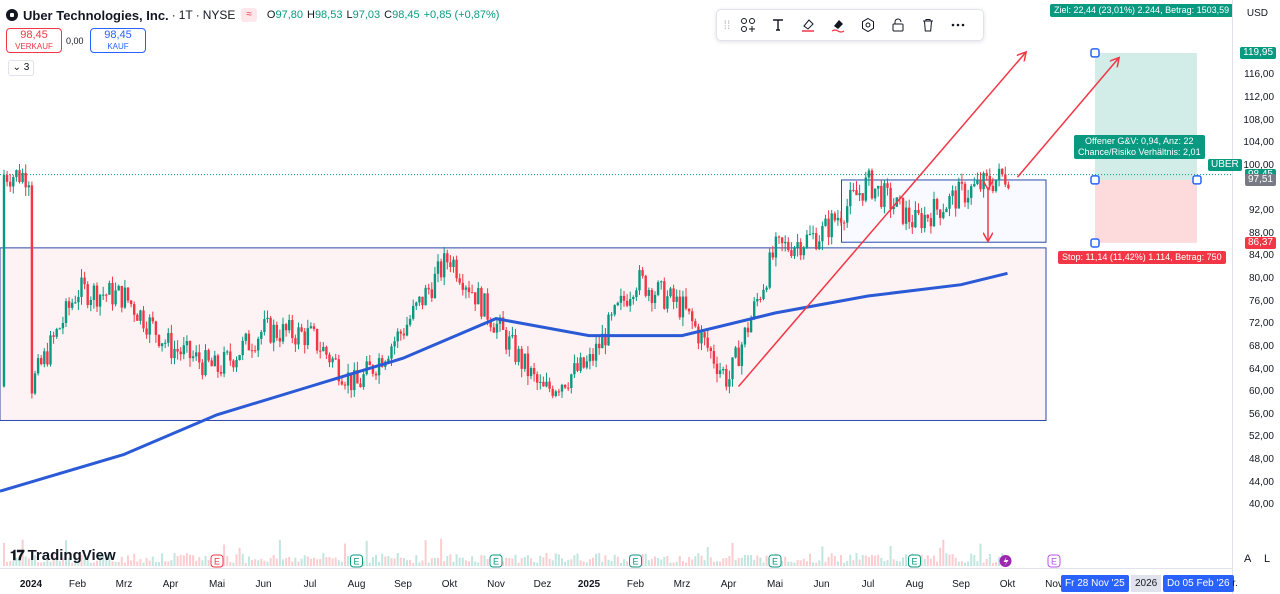 This screenshot has height=594, width=1280. Describe the element at coordinates (34, 40) in the screenshot. I see `sell-button: 98,45 VERKAUF` at that location.